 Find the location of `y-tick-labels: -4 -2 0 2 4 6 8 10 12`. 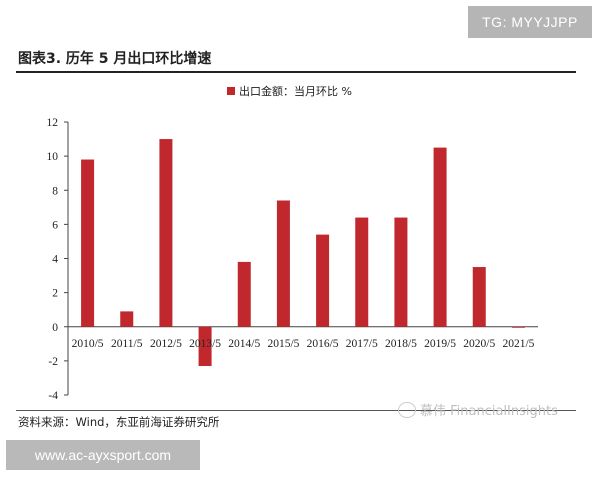

y-tick-labels: -4 -2 0 2 4 6 8 10 12 is located at coordinates (53, 259).